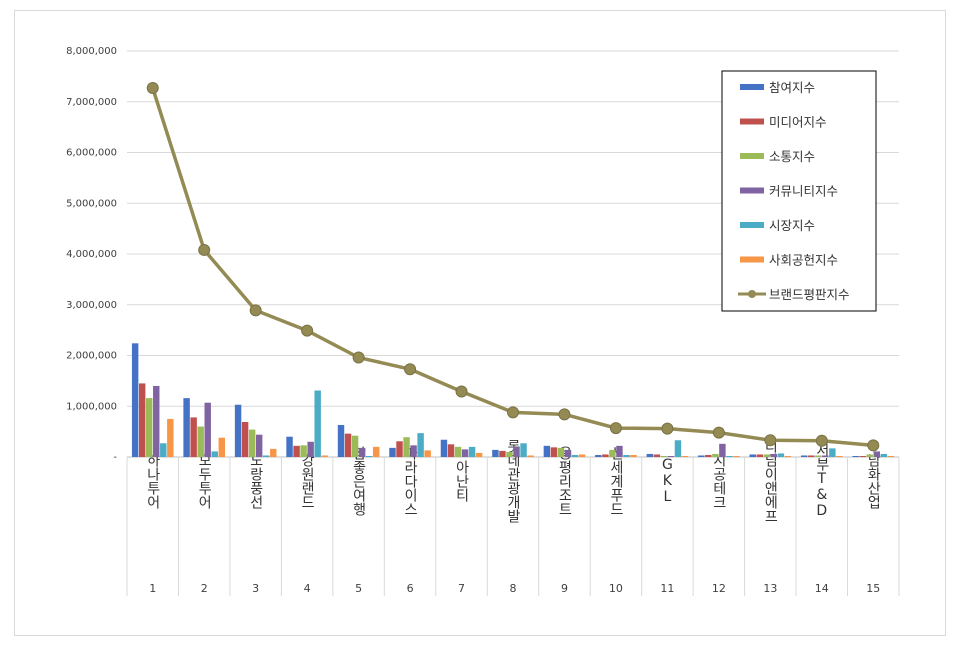 The height and width of the screenshot is (648, 960). Describe the element at coordinates (91, 153) in the screenshot. I see `y-tick-label: 6,000,000` at that location.